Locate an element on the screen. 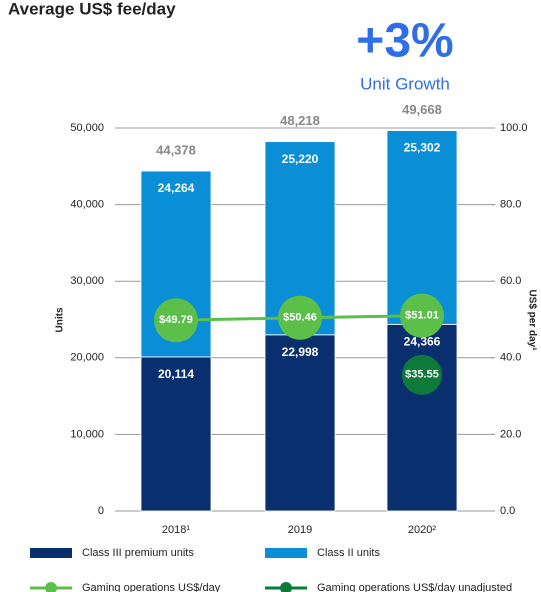 The height and width of the screenshot is (592, 541). y-axis-label: Units is located at coordinates (60, 319).